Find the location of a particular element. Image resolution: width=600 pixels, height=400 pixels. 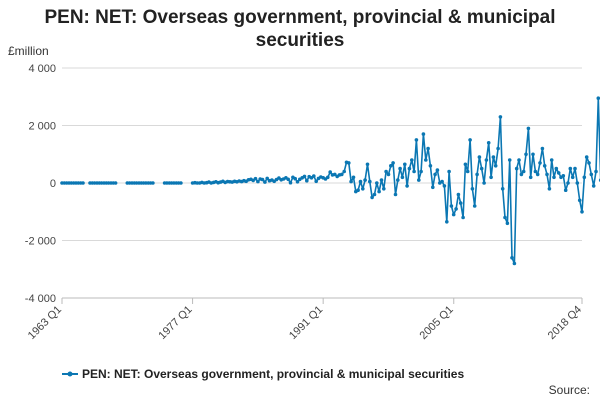

y-tick-label: -4 000 is located at coordinates (40, 299).